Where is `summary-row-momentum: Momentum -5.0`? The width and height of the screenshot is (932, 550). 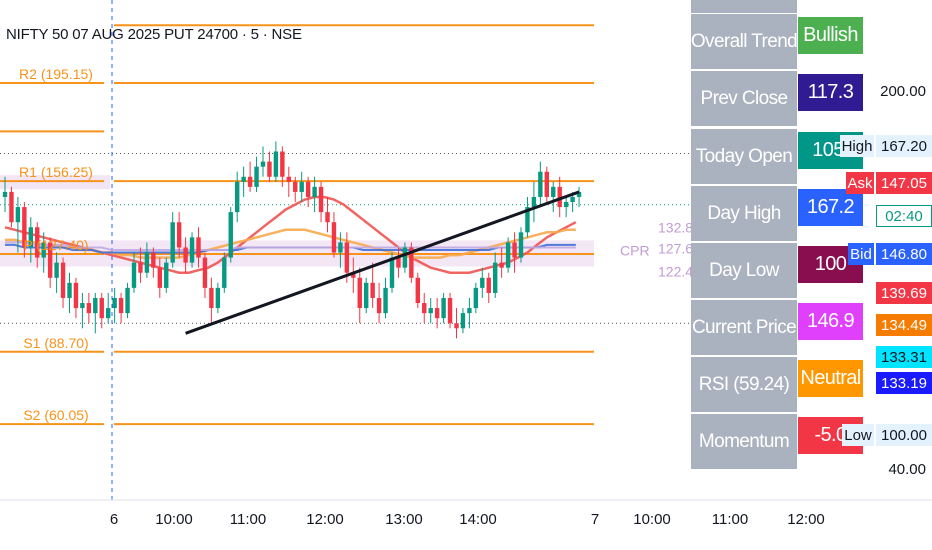 summary-row-momentum: Momentum -5.0 is located at coordinates (777, 442).